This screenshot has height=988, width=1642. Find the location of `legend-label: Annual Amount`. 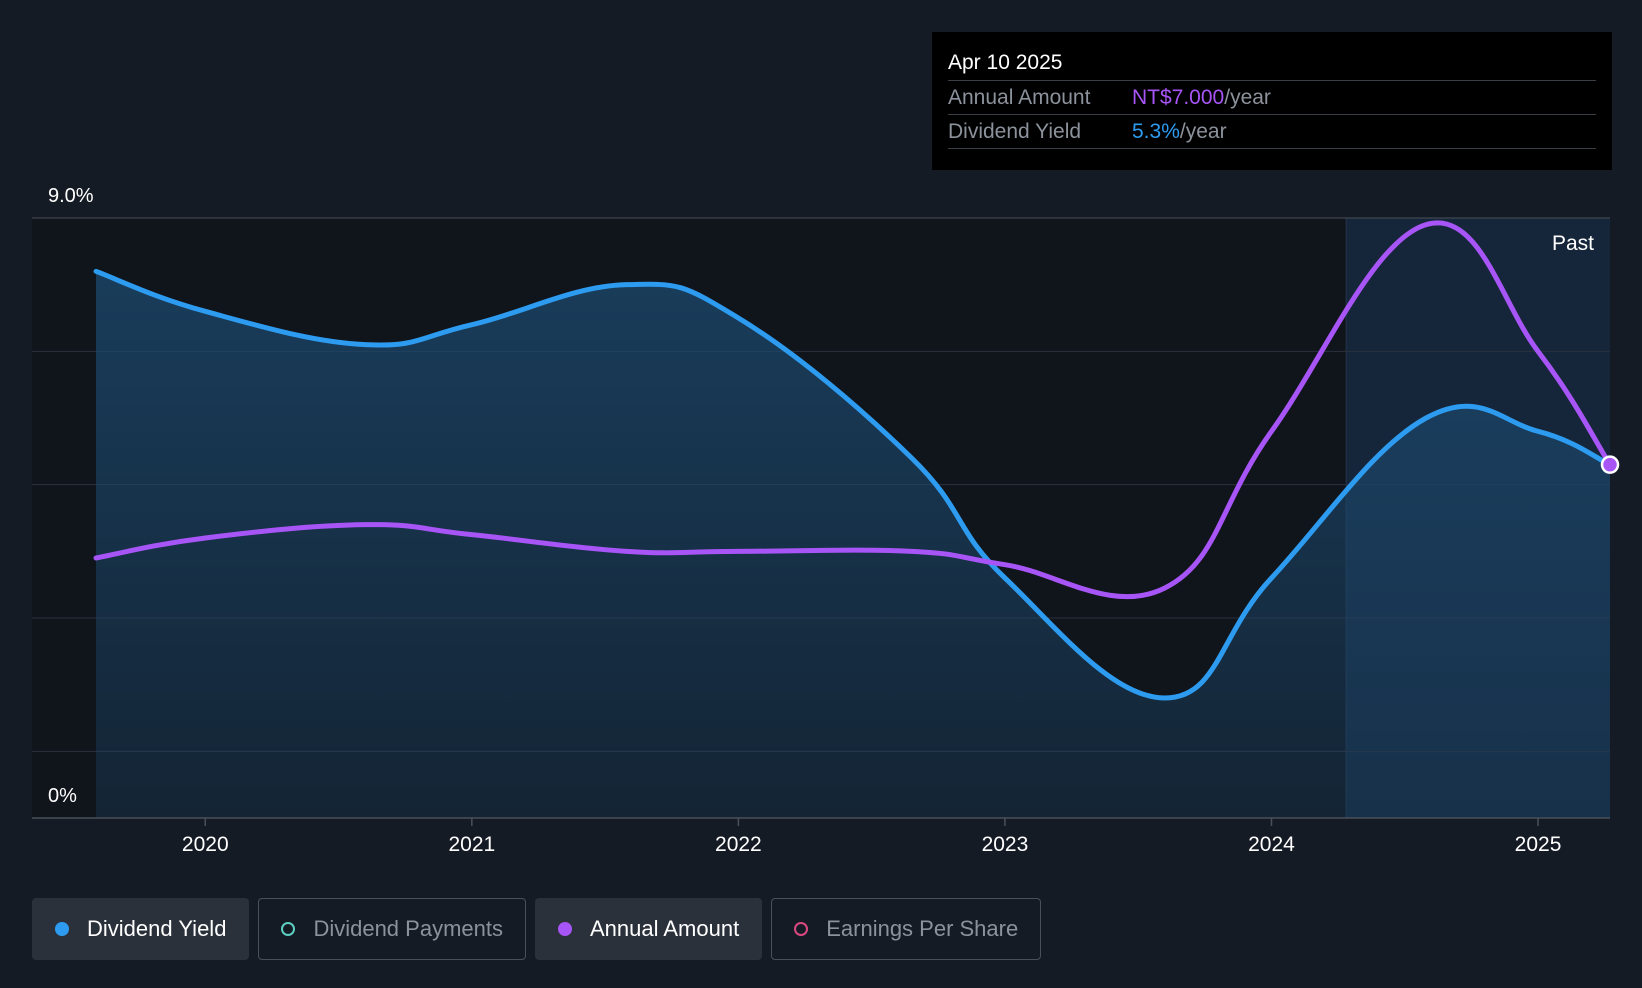

legend-label: Annual Amount is located at coordinates (664, 928).